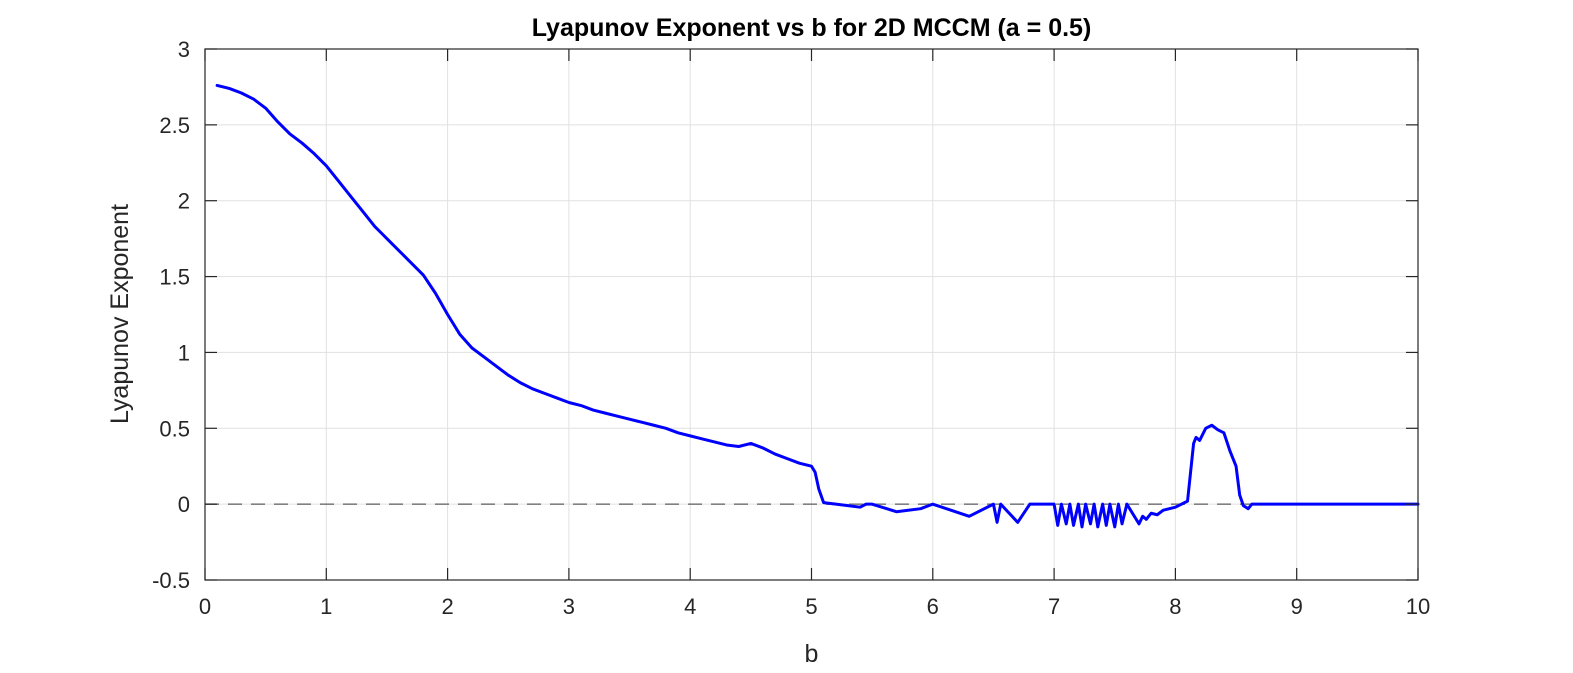  Describe the element at coordinates (174, 277) in the screenshot. I see `y-tick-label: 1.5` at that location.